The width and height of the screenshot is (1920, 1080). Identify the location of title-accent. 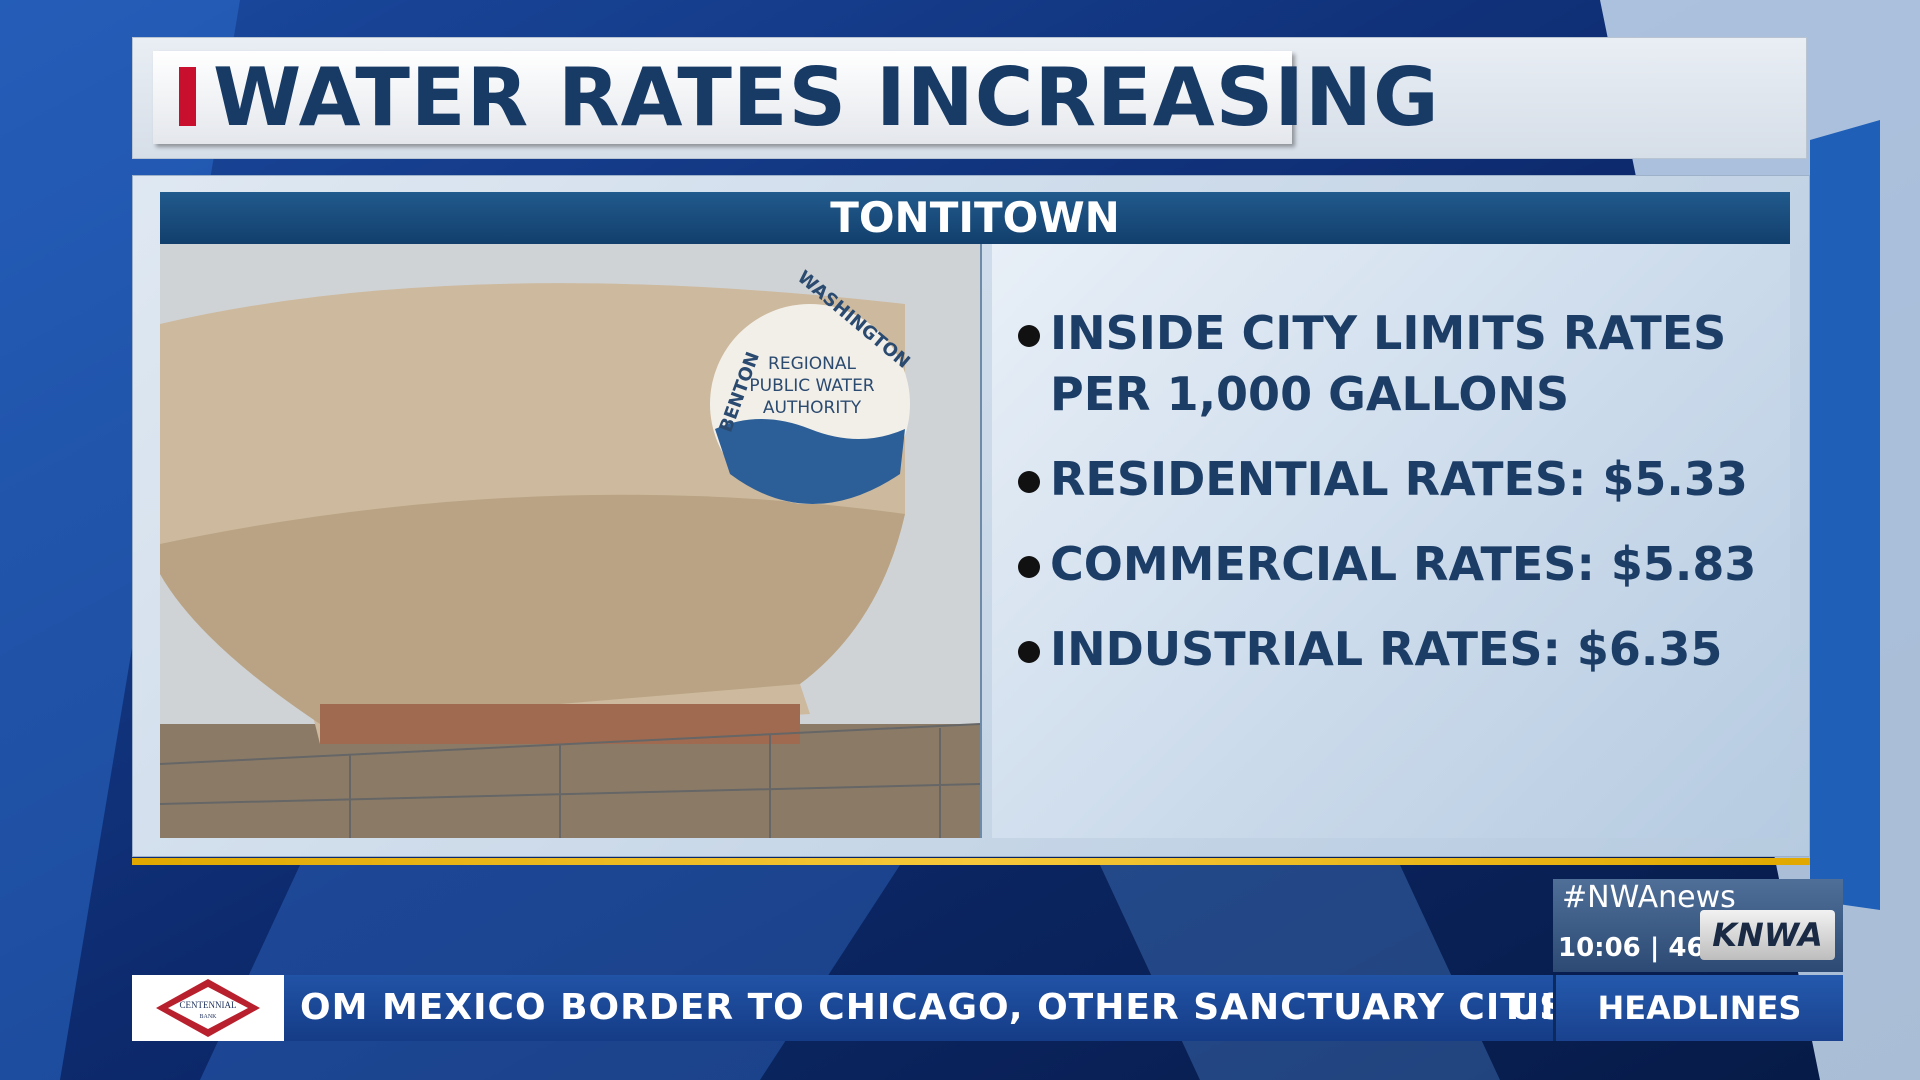
(187, 96).